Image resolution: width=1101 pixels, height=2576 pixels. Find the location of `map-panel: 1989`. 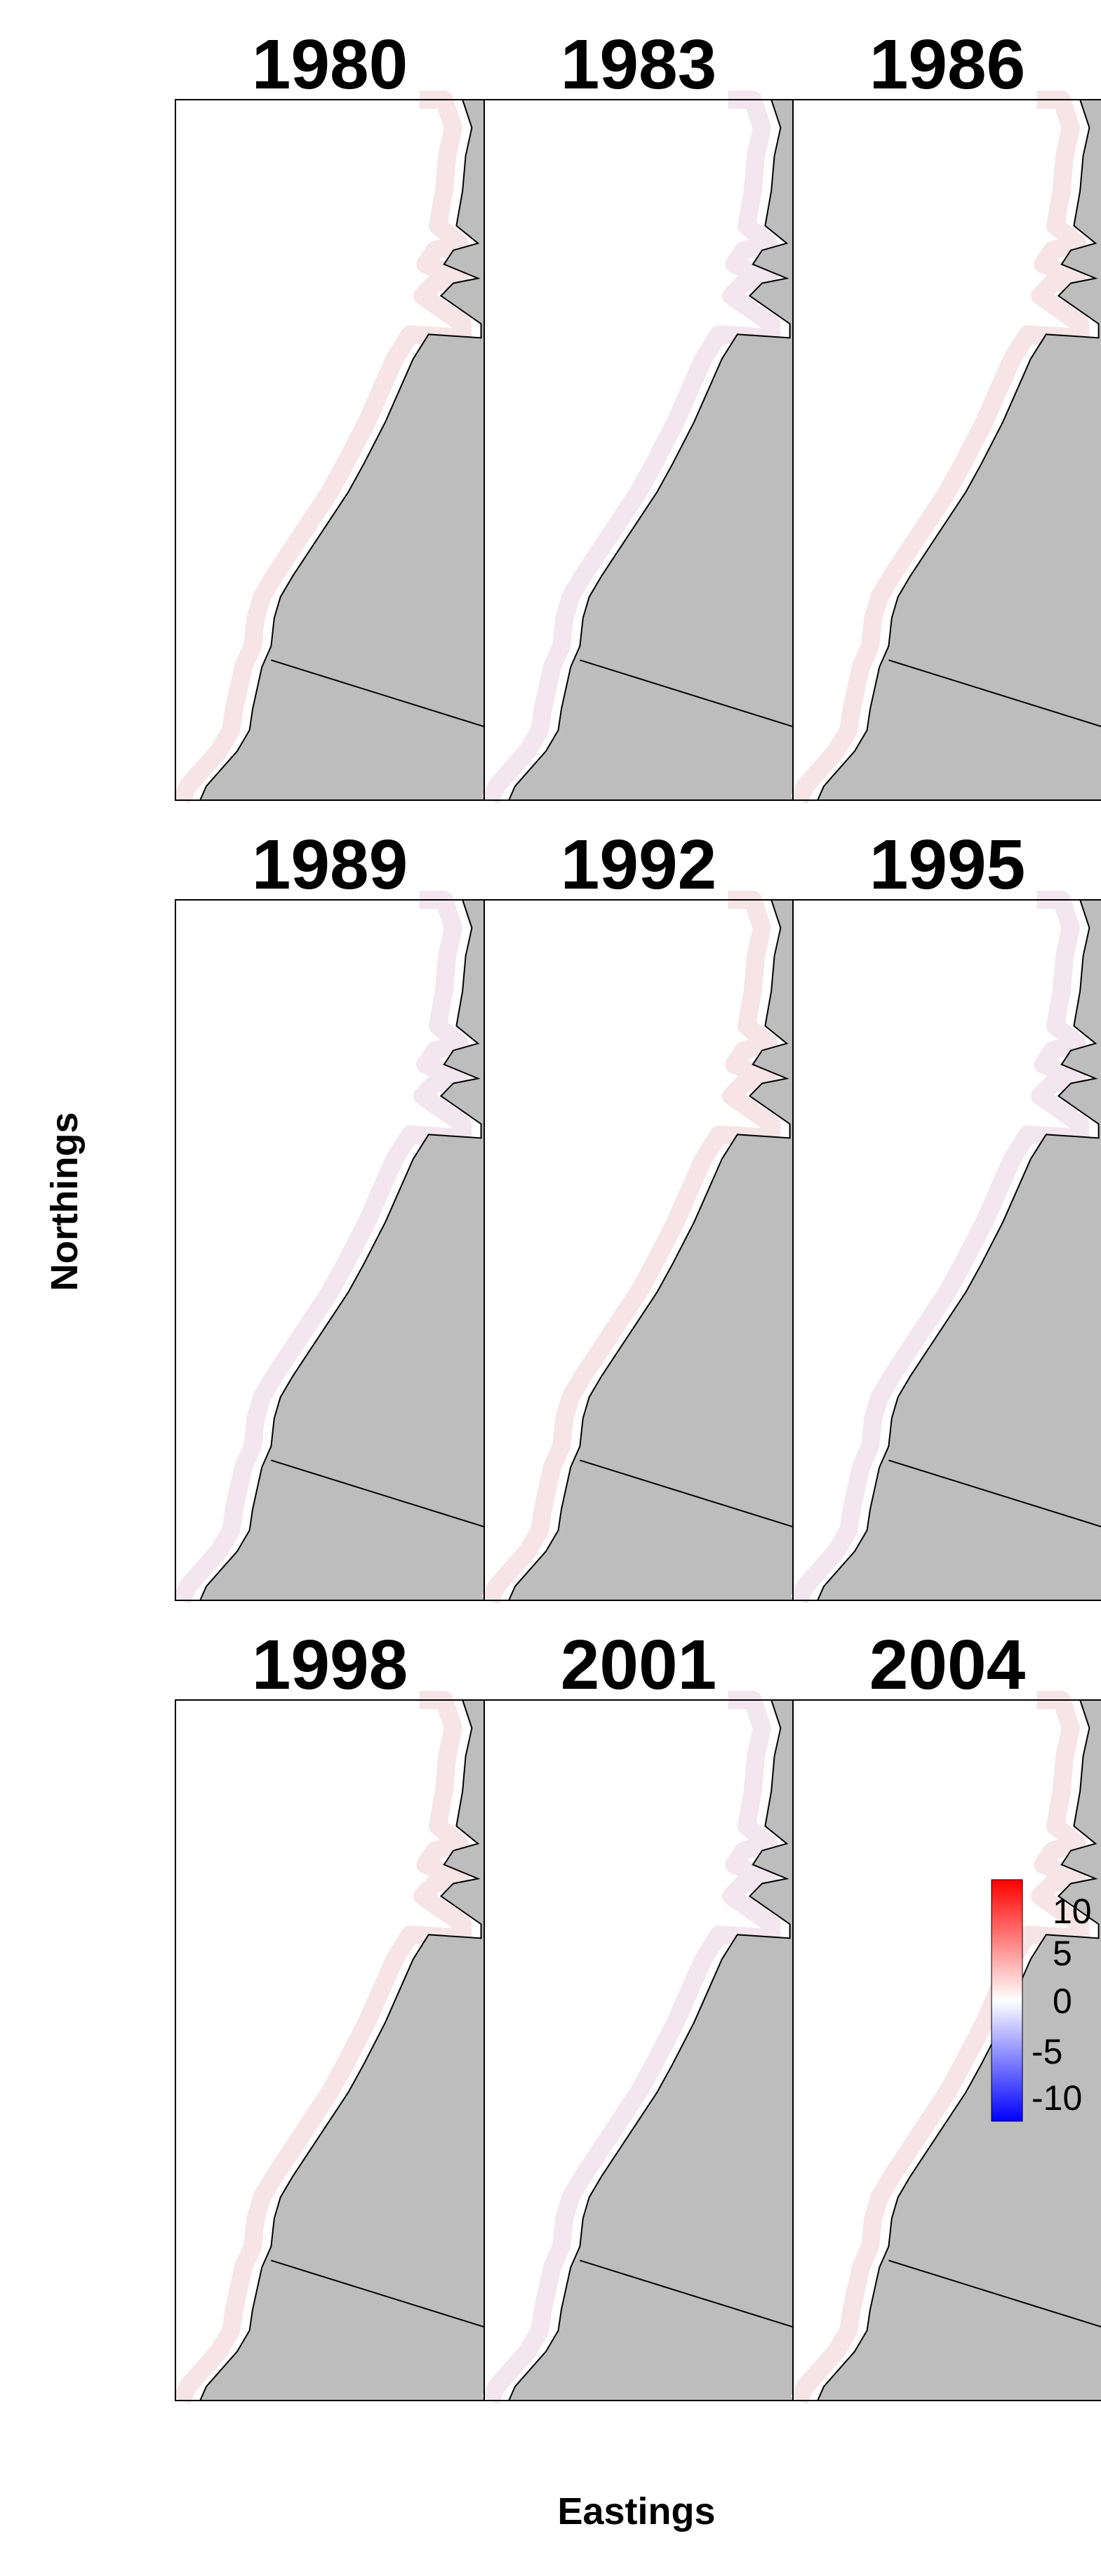

map-panel: 1989 is located at coordinates (329, 1215).